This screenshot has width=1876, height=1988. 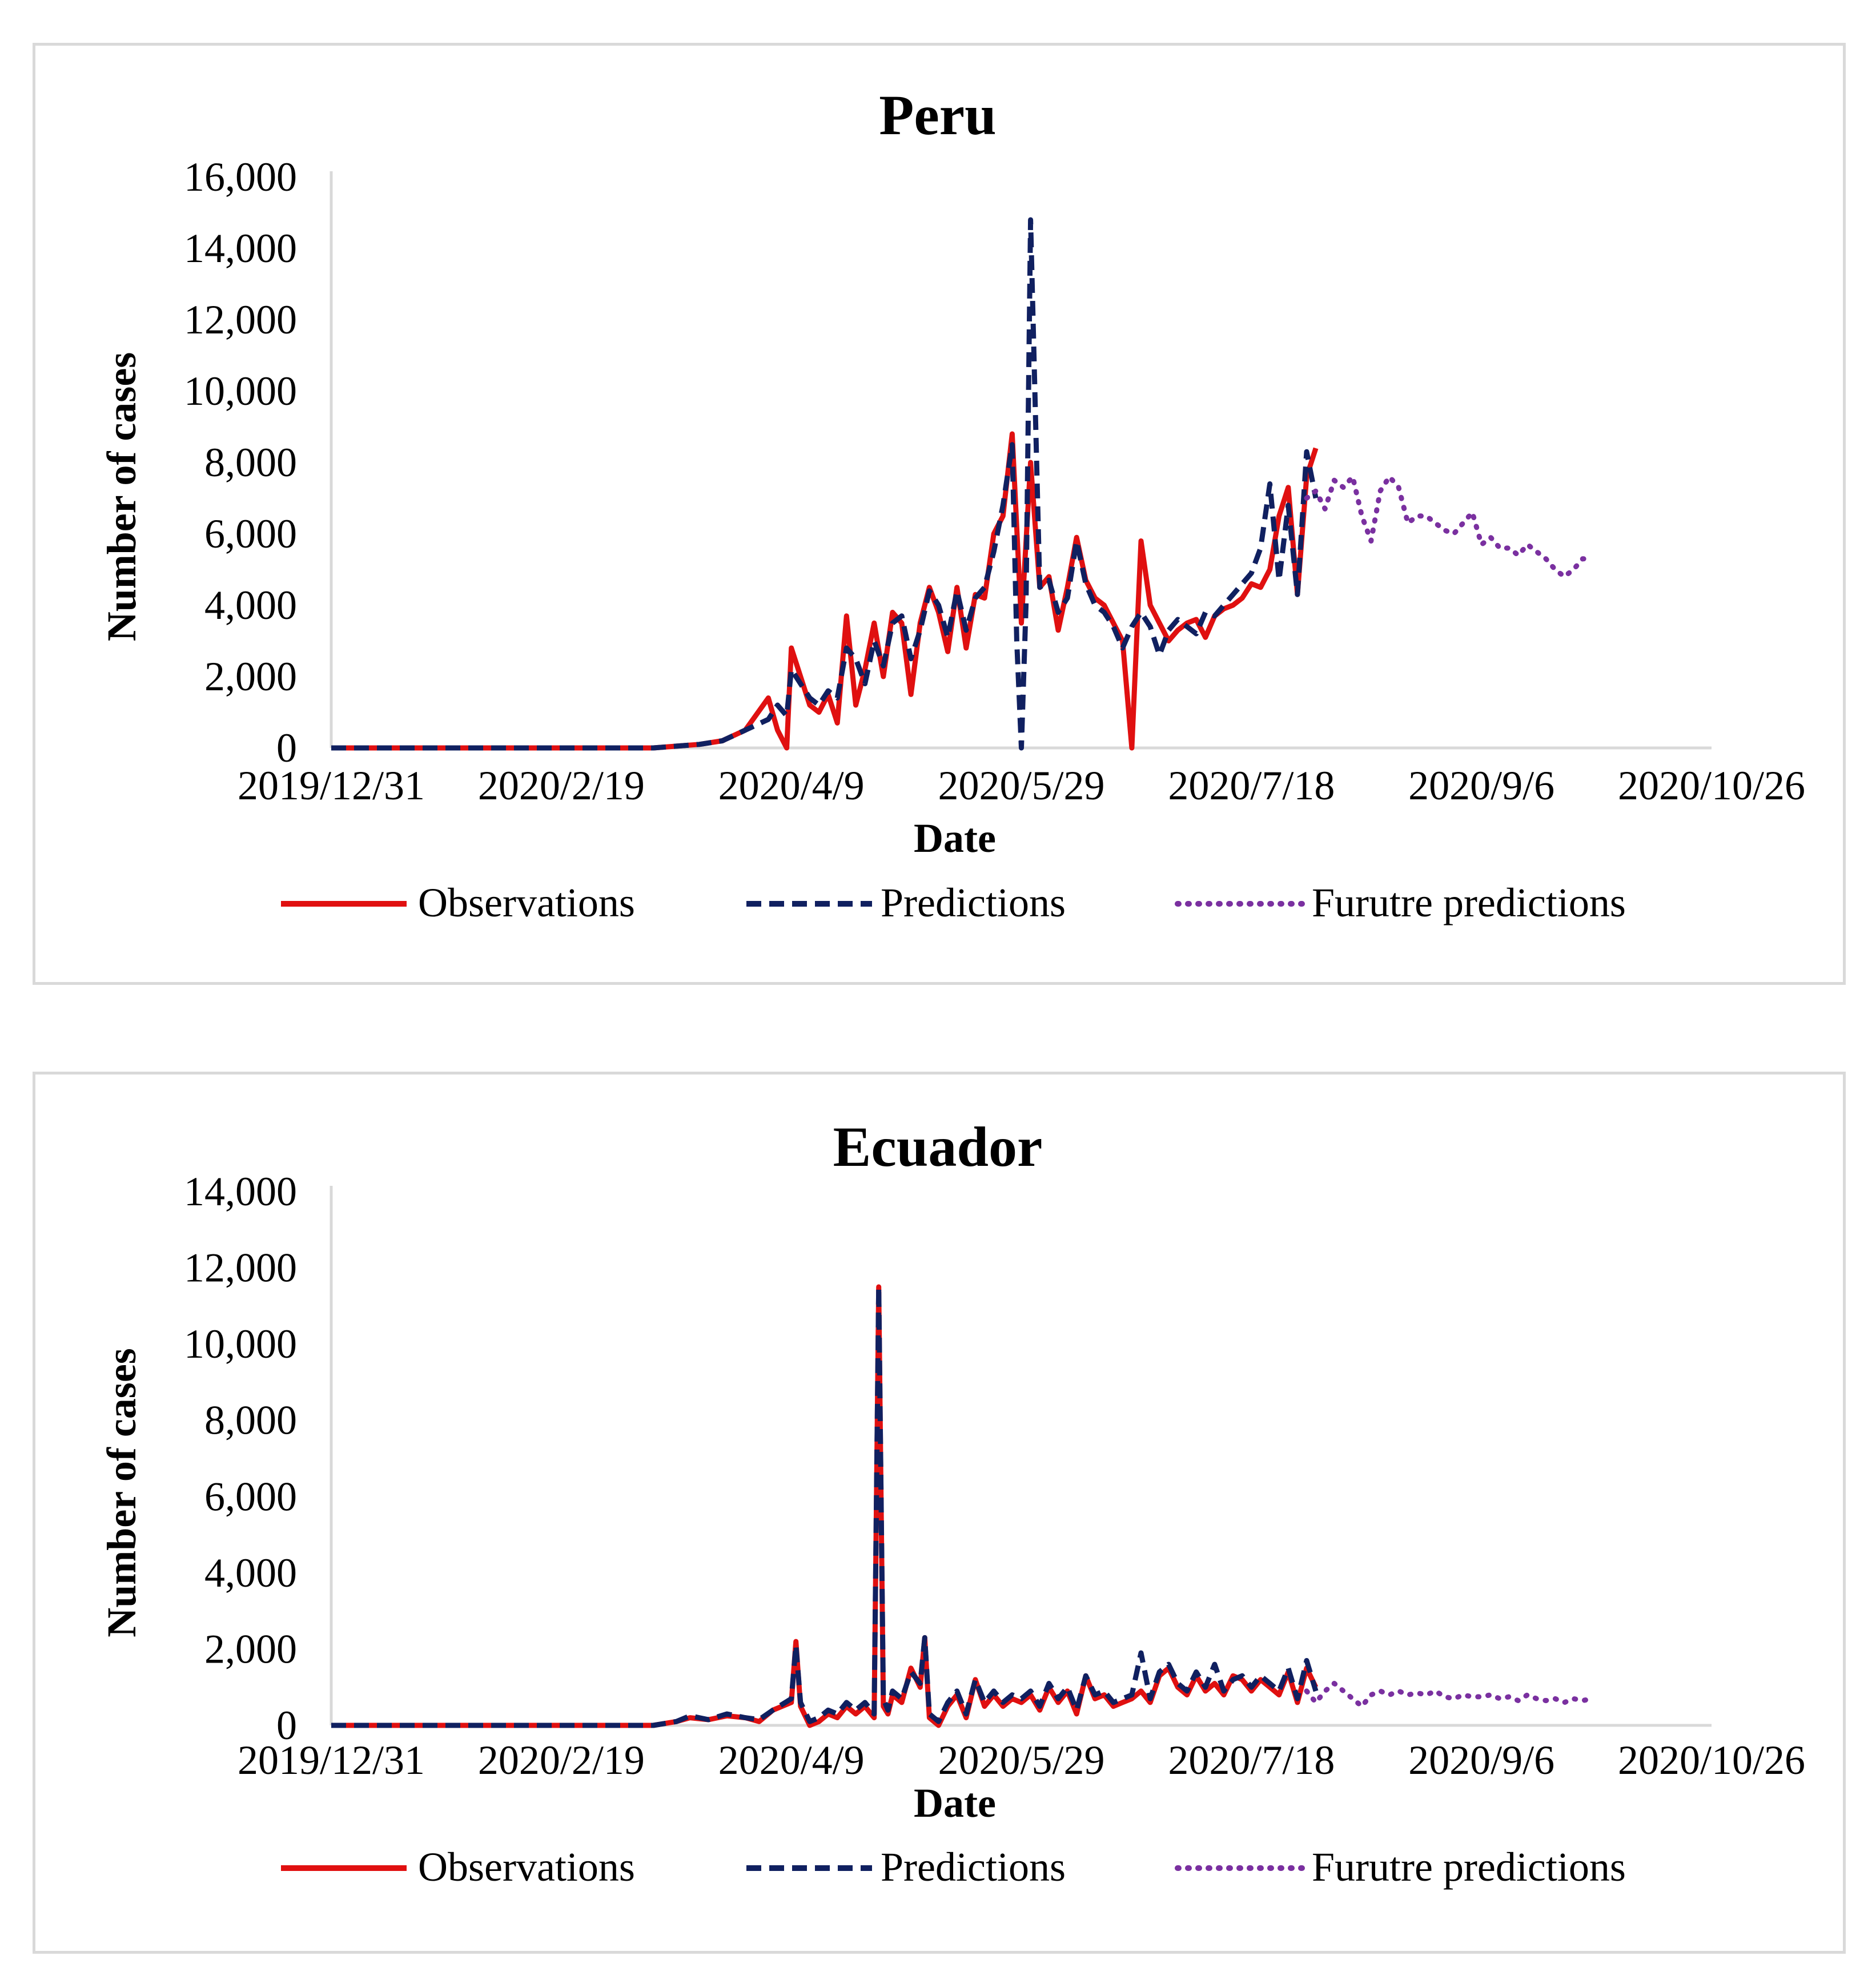 I want to click on chart-title: Peru, so click(x=937, y=115).